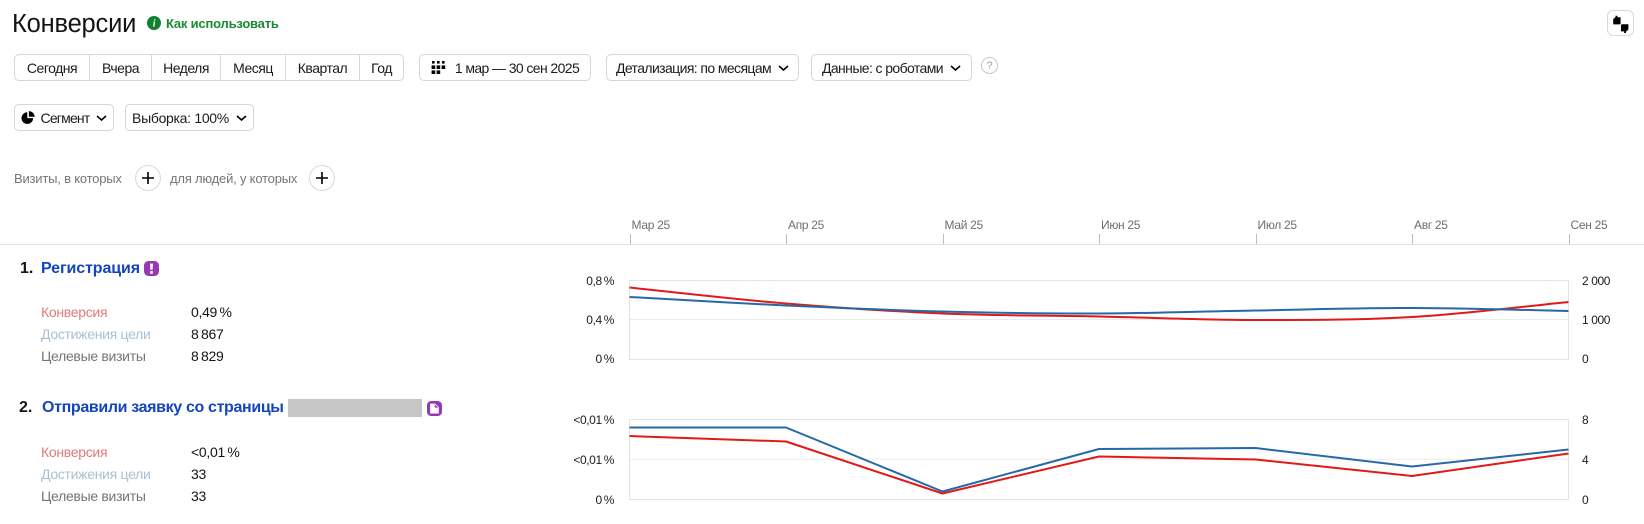 The height and width of the screenshot is (524, 1644). What do you see at coordinates (154, 24) in the screenshot?
I see `svg-text: i` at bounding box center [154, 24].